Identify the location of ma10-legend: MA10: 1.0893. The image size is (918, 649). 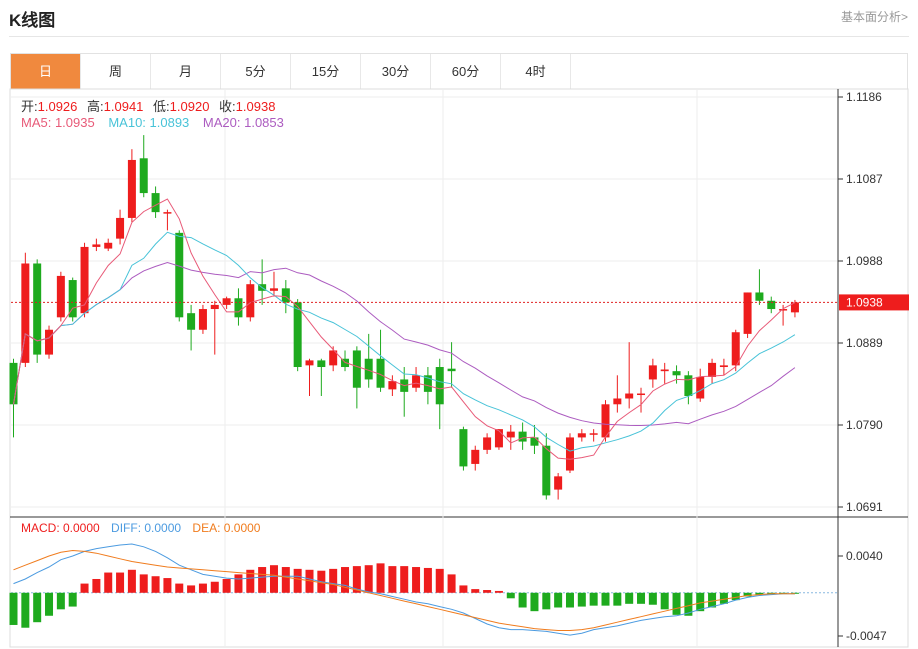
(149, 122).